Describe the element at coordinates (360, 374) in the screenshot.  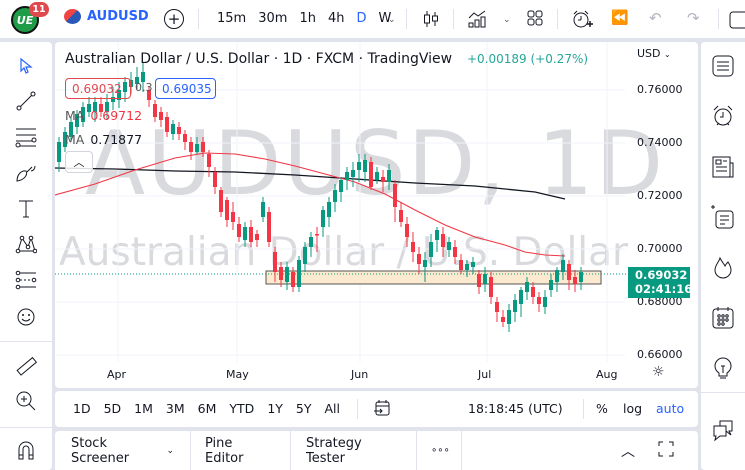
I see `x-axis-label: Jun` at that location.